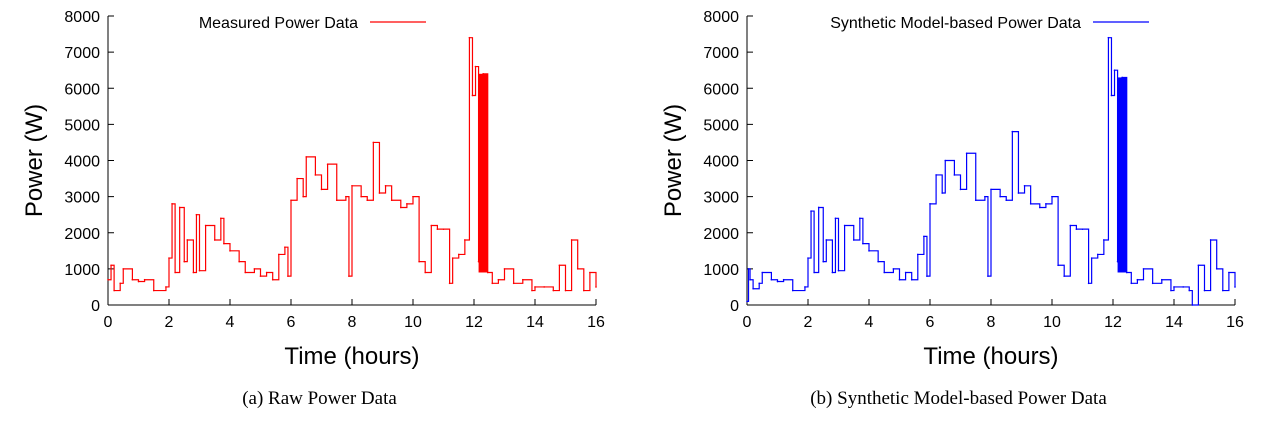 This screenshot has width=1278, height=426. What do you see at coordinates (351, 356) in the screenshot?
I see `x-axis-label: Time (hours)` at bounding box center [351, 356].